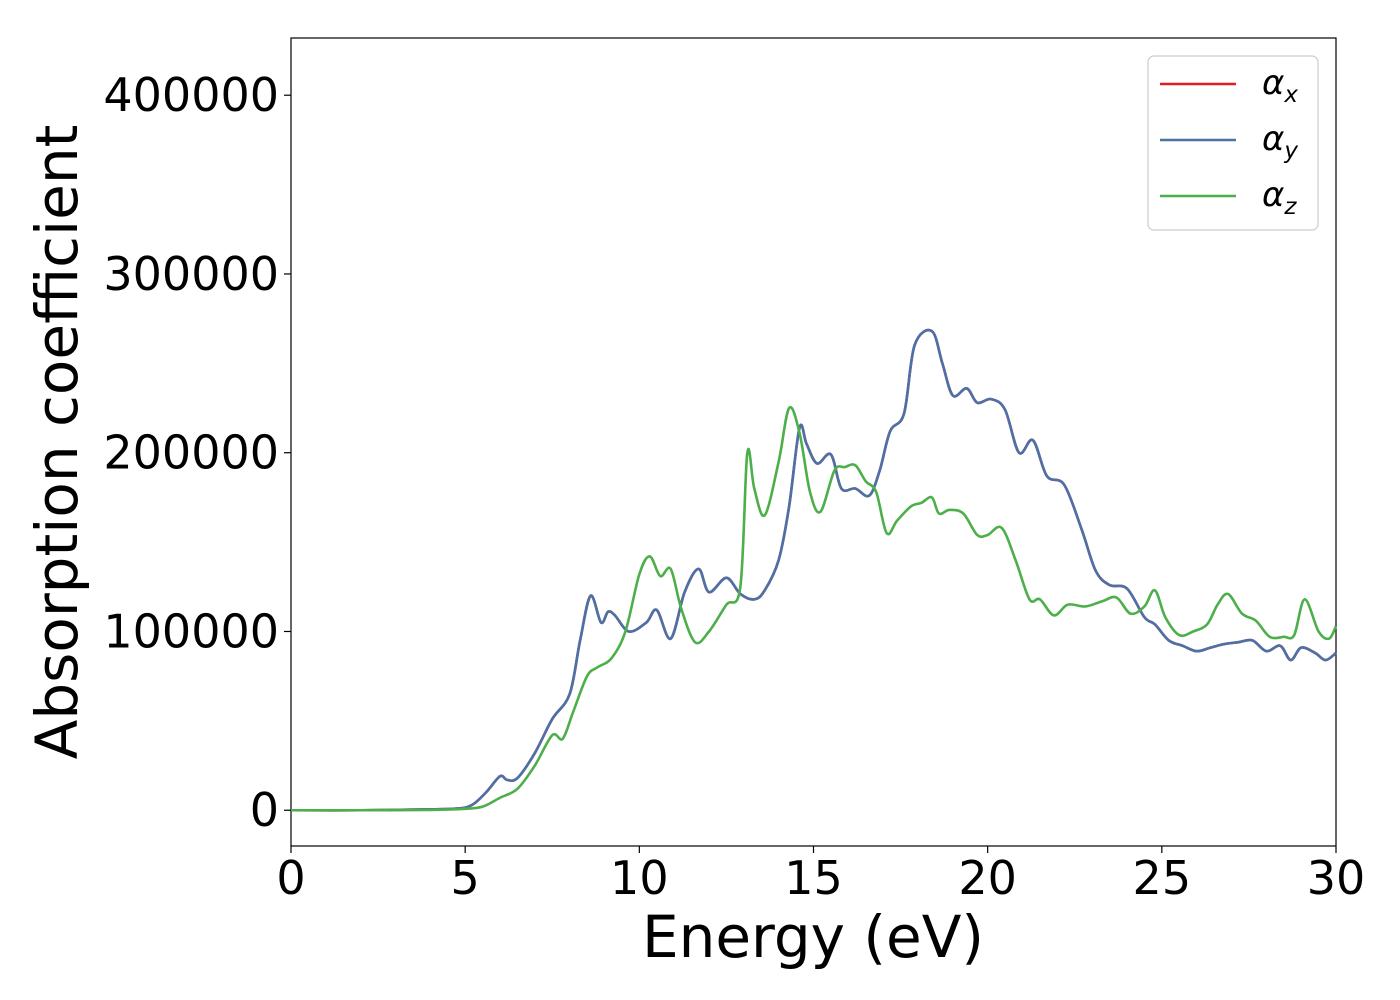  What do you see at coordinates (813, 878) in the screenshot?
I see `x-tick-label: 15` at bounding box center [813, 878].